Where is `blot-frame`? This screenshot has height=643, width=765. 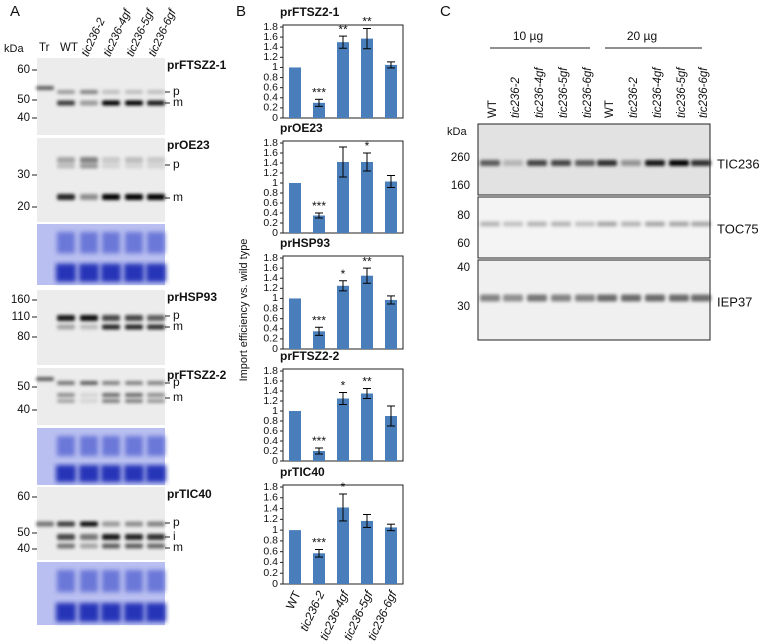 blot-frame is located at coordinates (594, 300).